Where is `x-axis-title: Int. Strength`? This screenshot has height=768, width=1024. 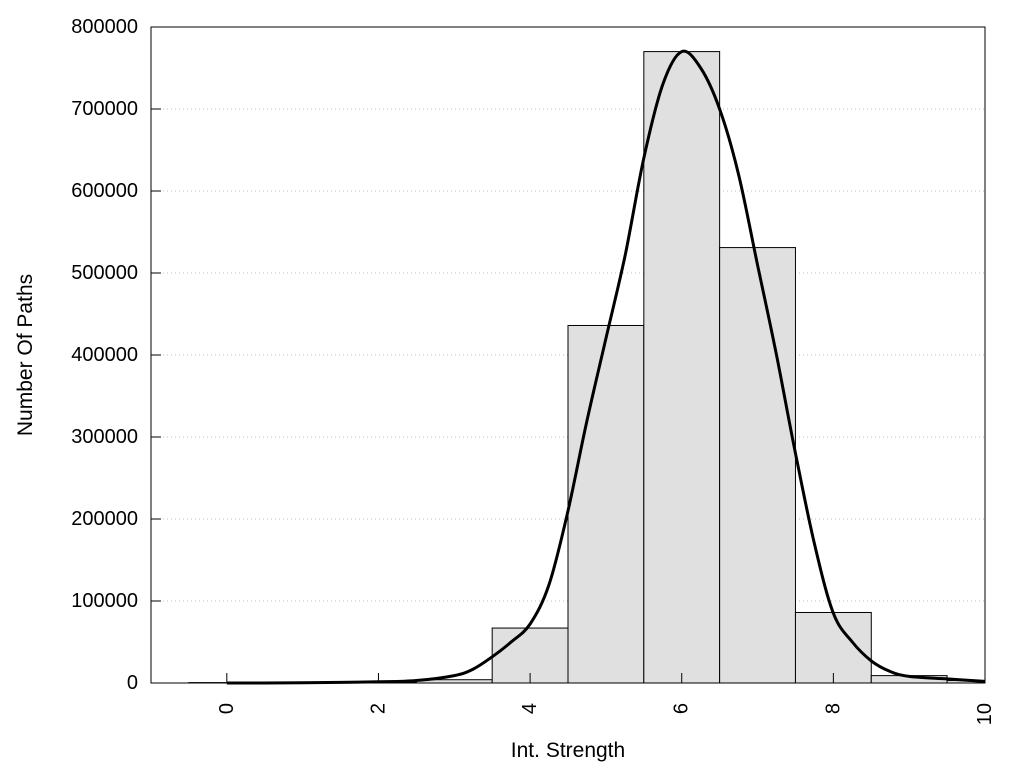
x-axis-title: Int. Strength is located at coordinates (568, 750).